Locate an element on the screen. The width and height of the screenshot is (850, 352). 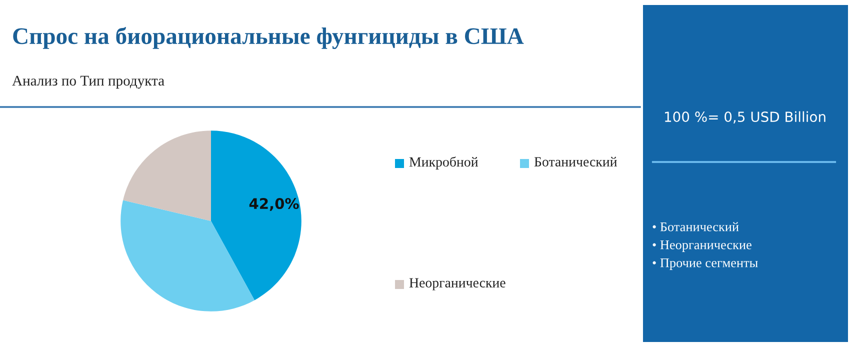
text: • Прочие сегменты is located at coordinates (705, 264).